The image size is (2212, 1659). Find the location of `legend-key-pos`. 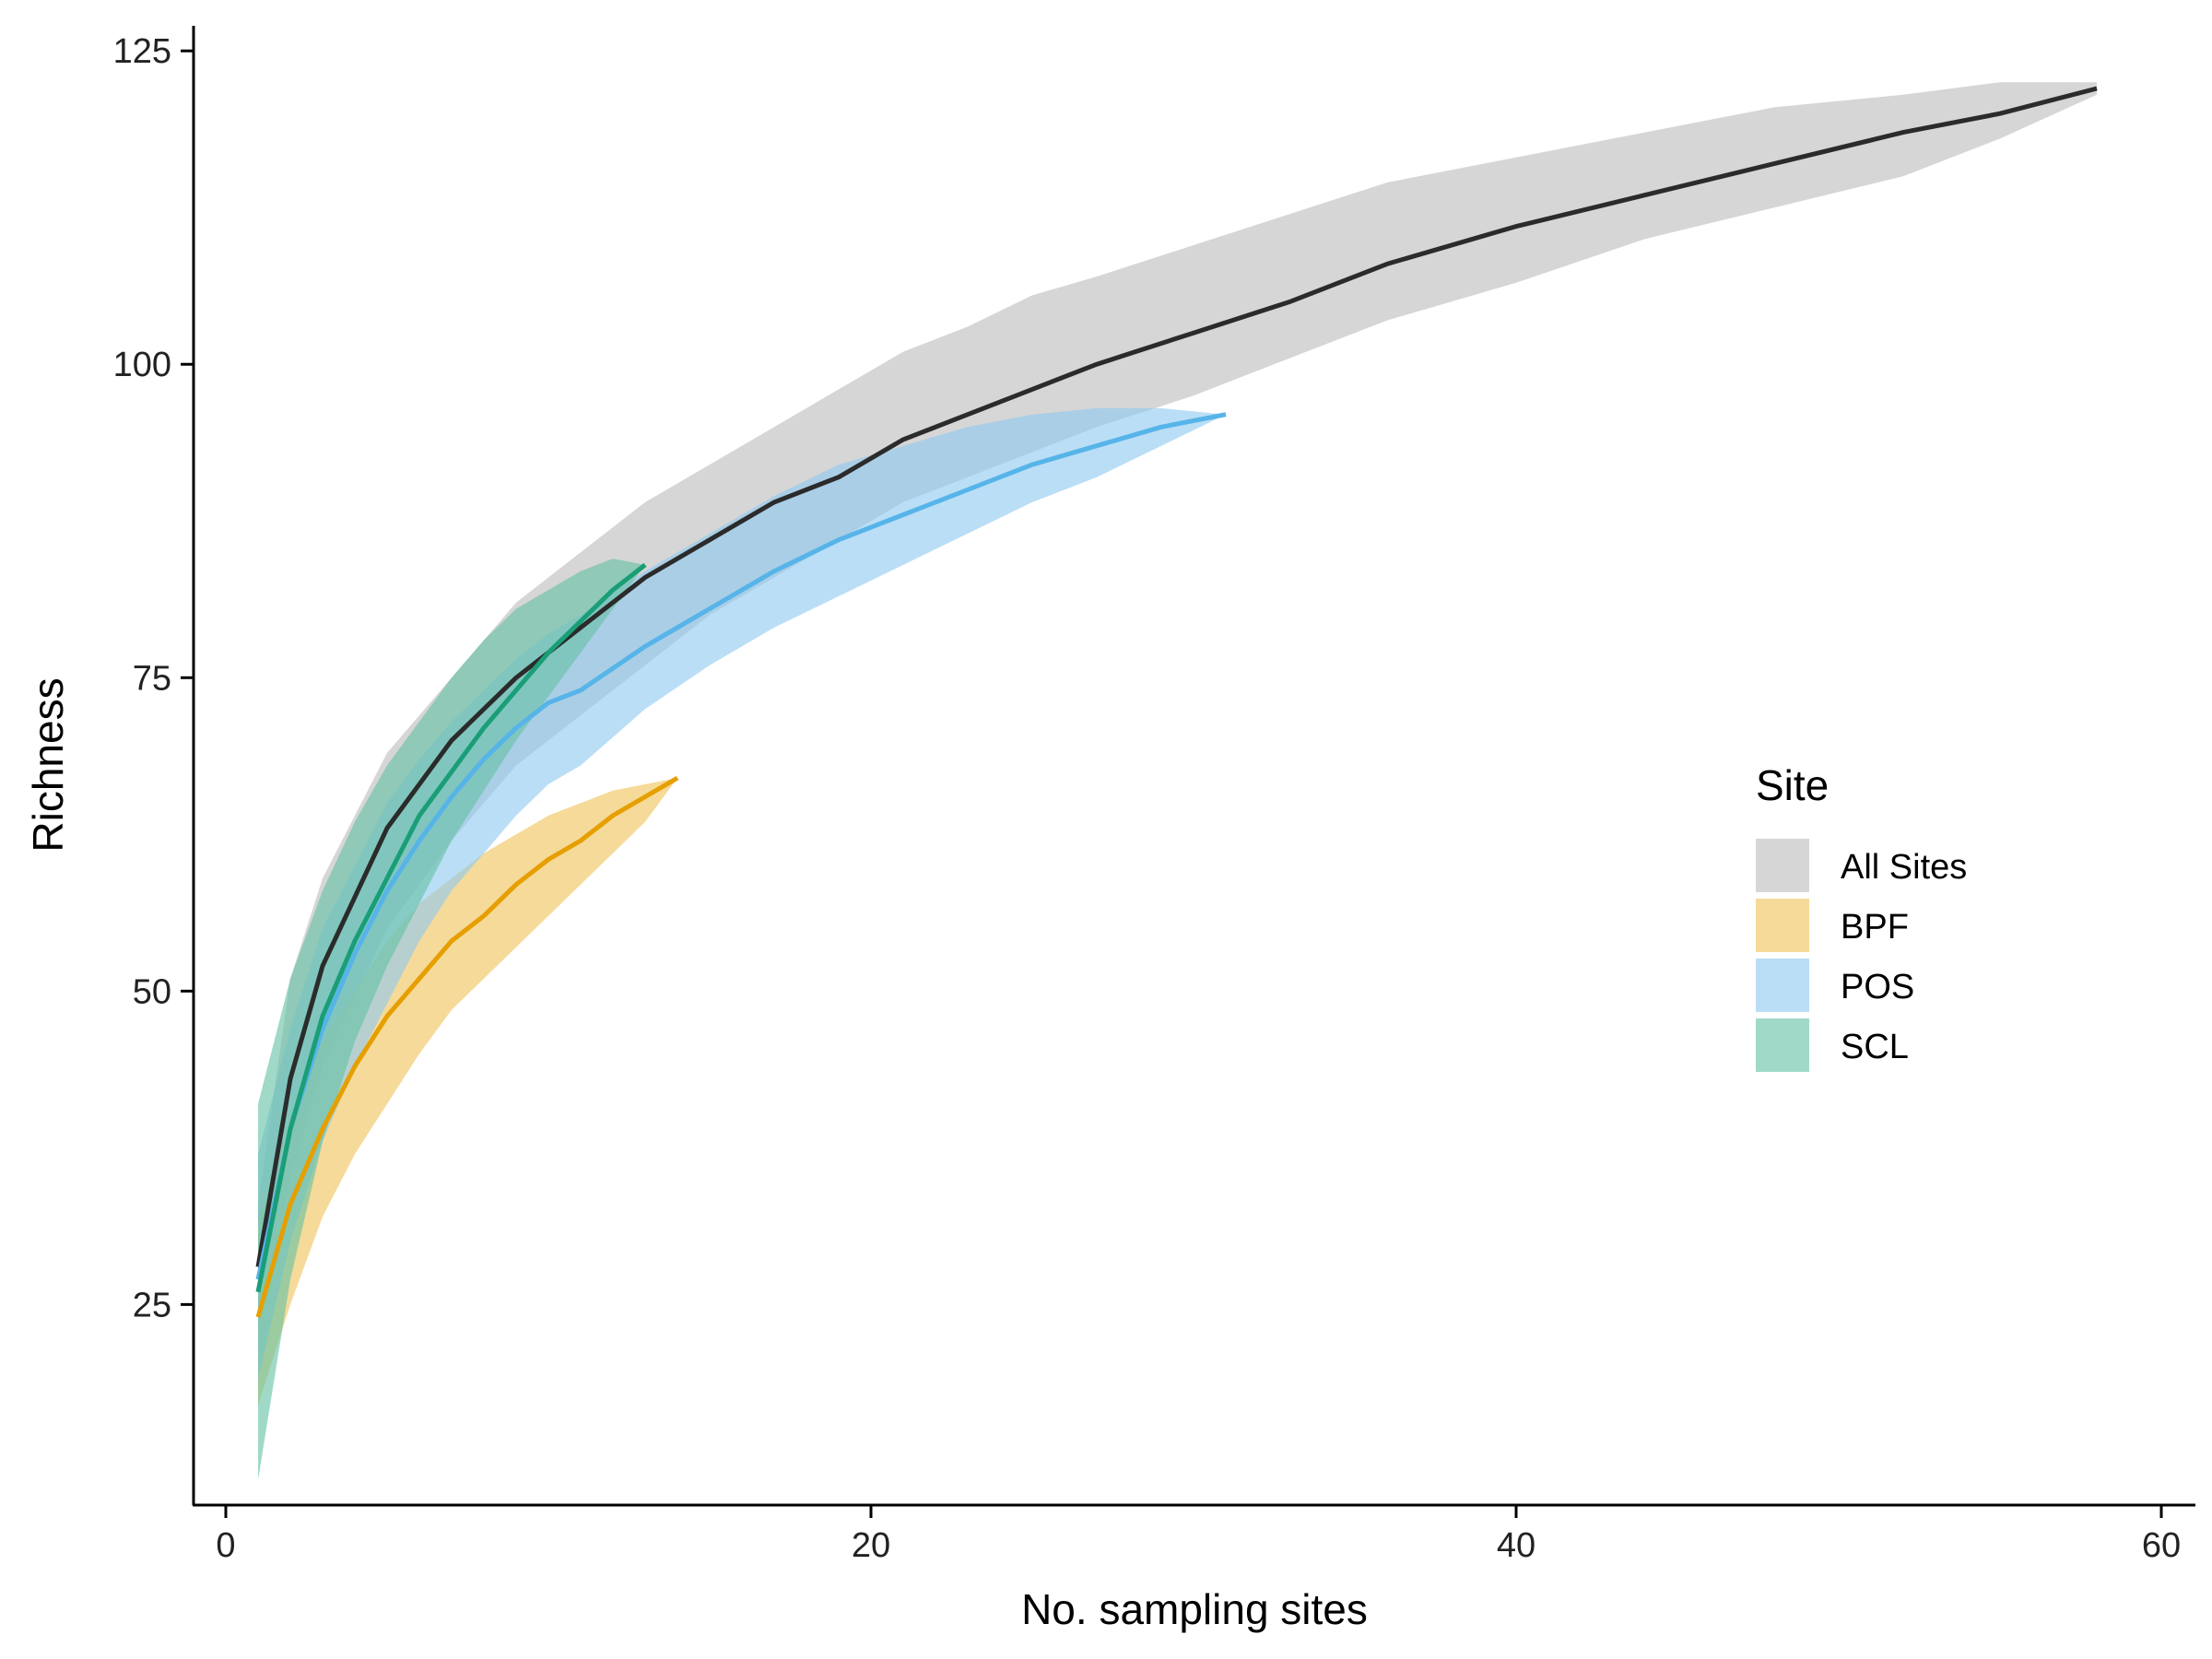

legend-key-pos is located at coordinates (1782, 985).